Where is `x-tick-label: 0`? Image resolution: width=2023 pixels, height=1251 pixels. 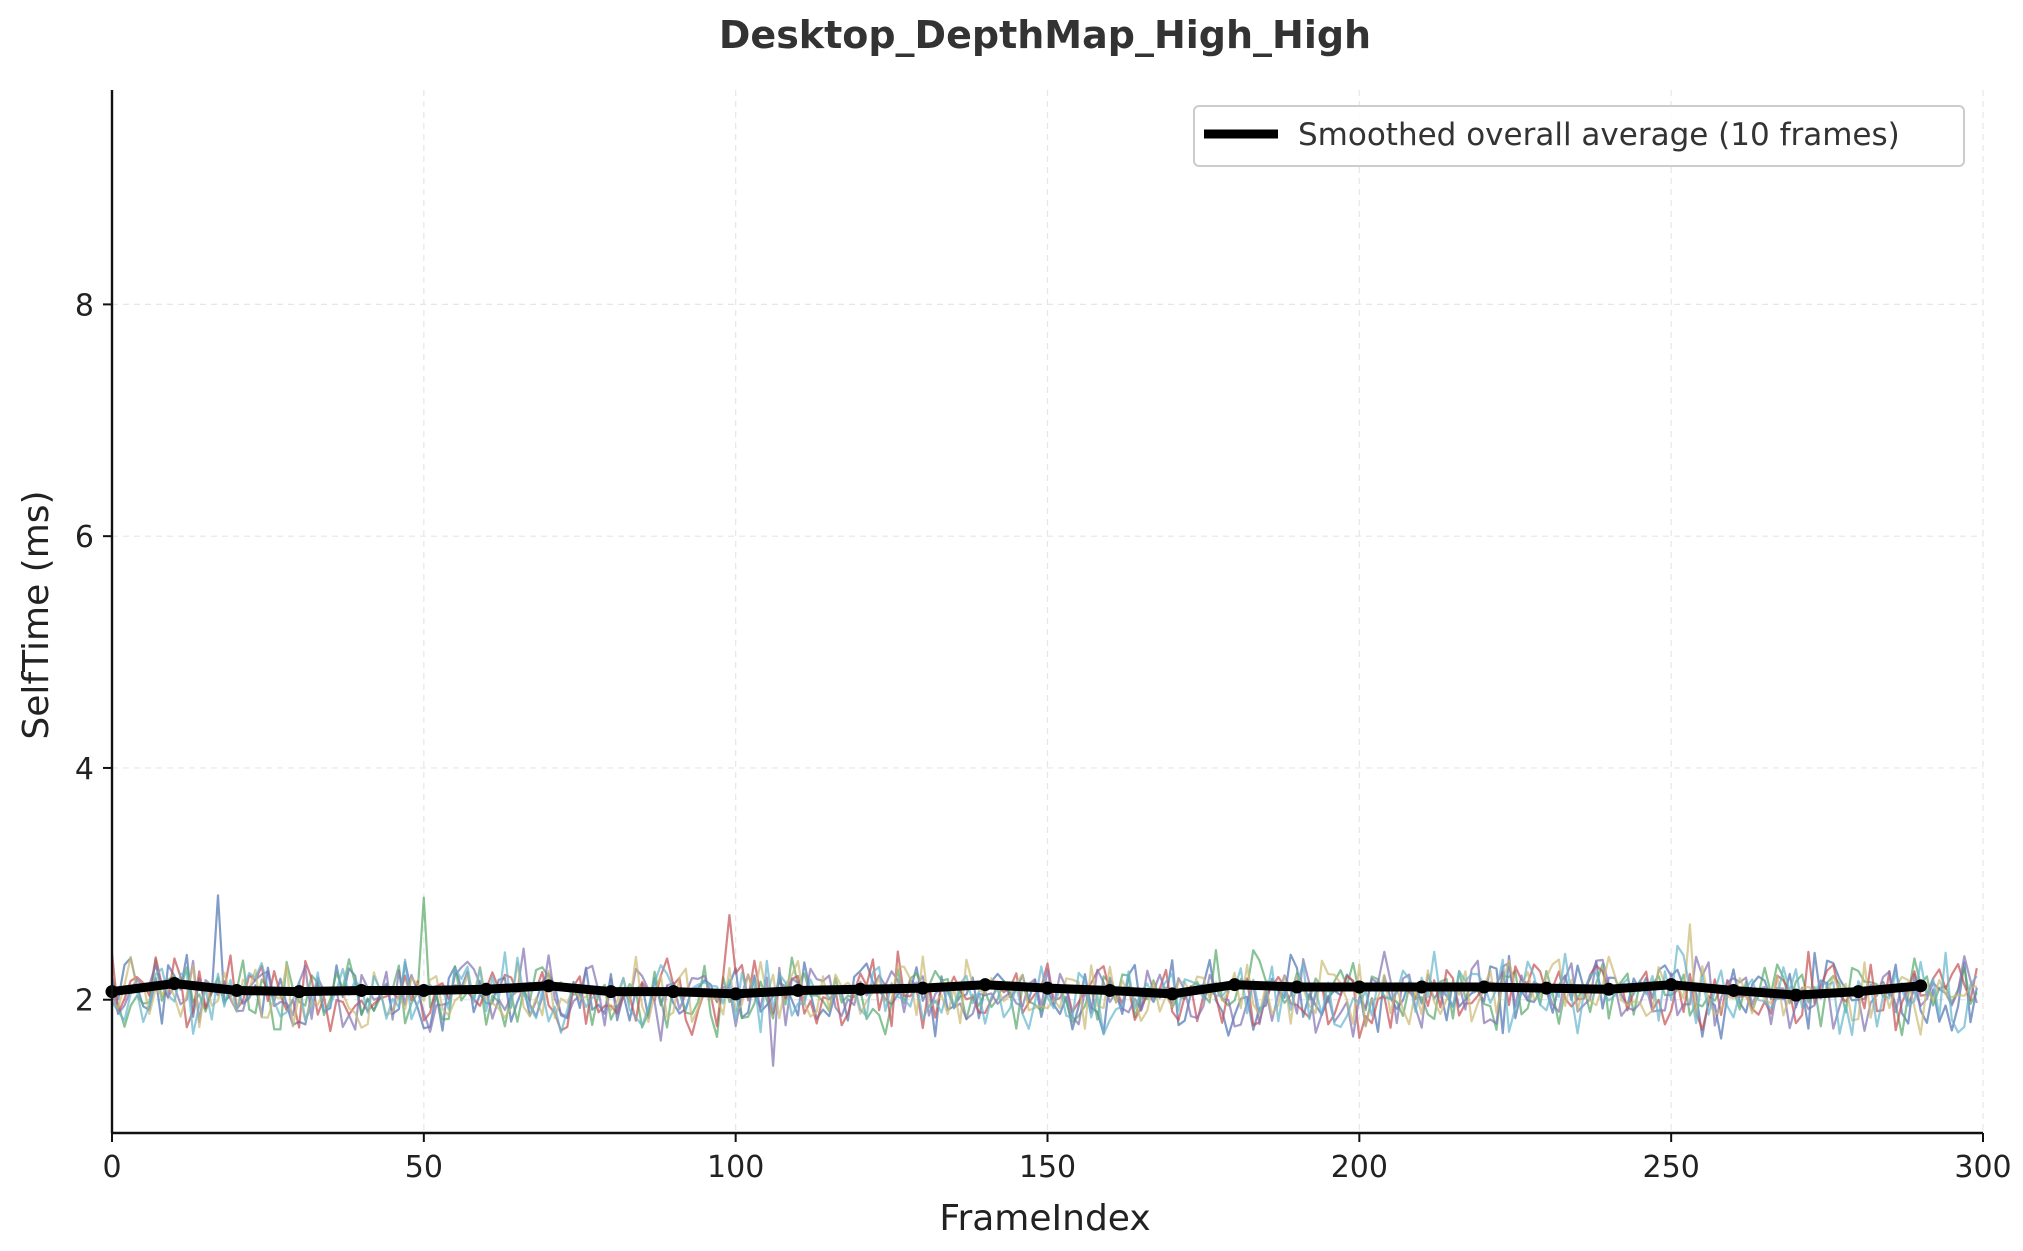 x-tick-label: 0 is located at coordinates (111, 1167).